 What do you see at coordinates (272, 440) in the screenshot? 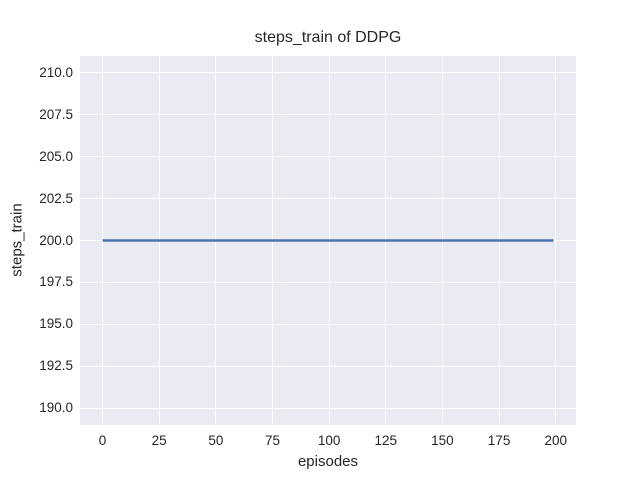
I see `x-tick-label: 75` at bounding box center [272, 440].